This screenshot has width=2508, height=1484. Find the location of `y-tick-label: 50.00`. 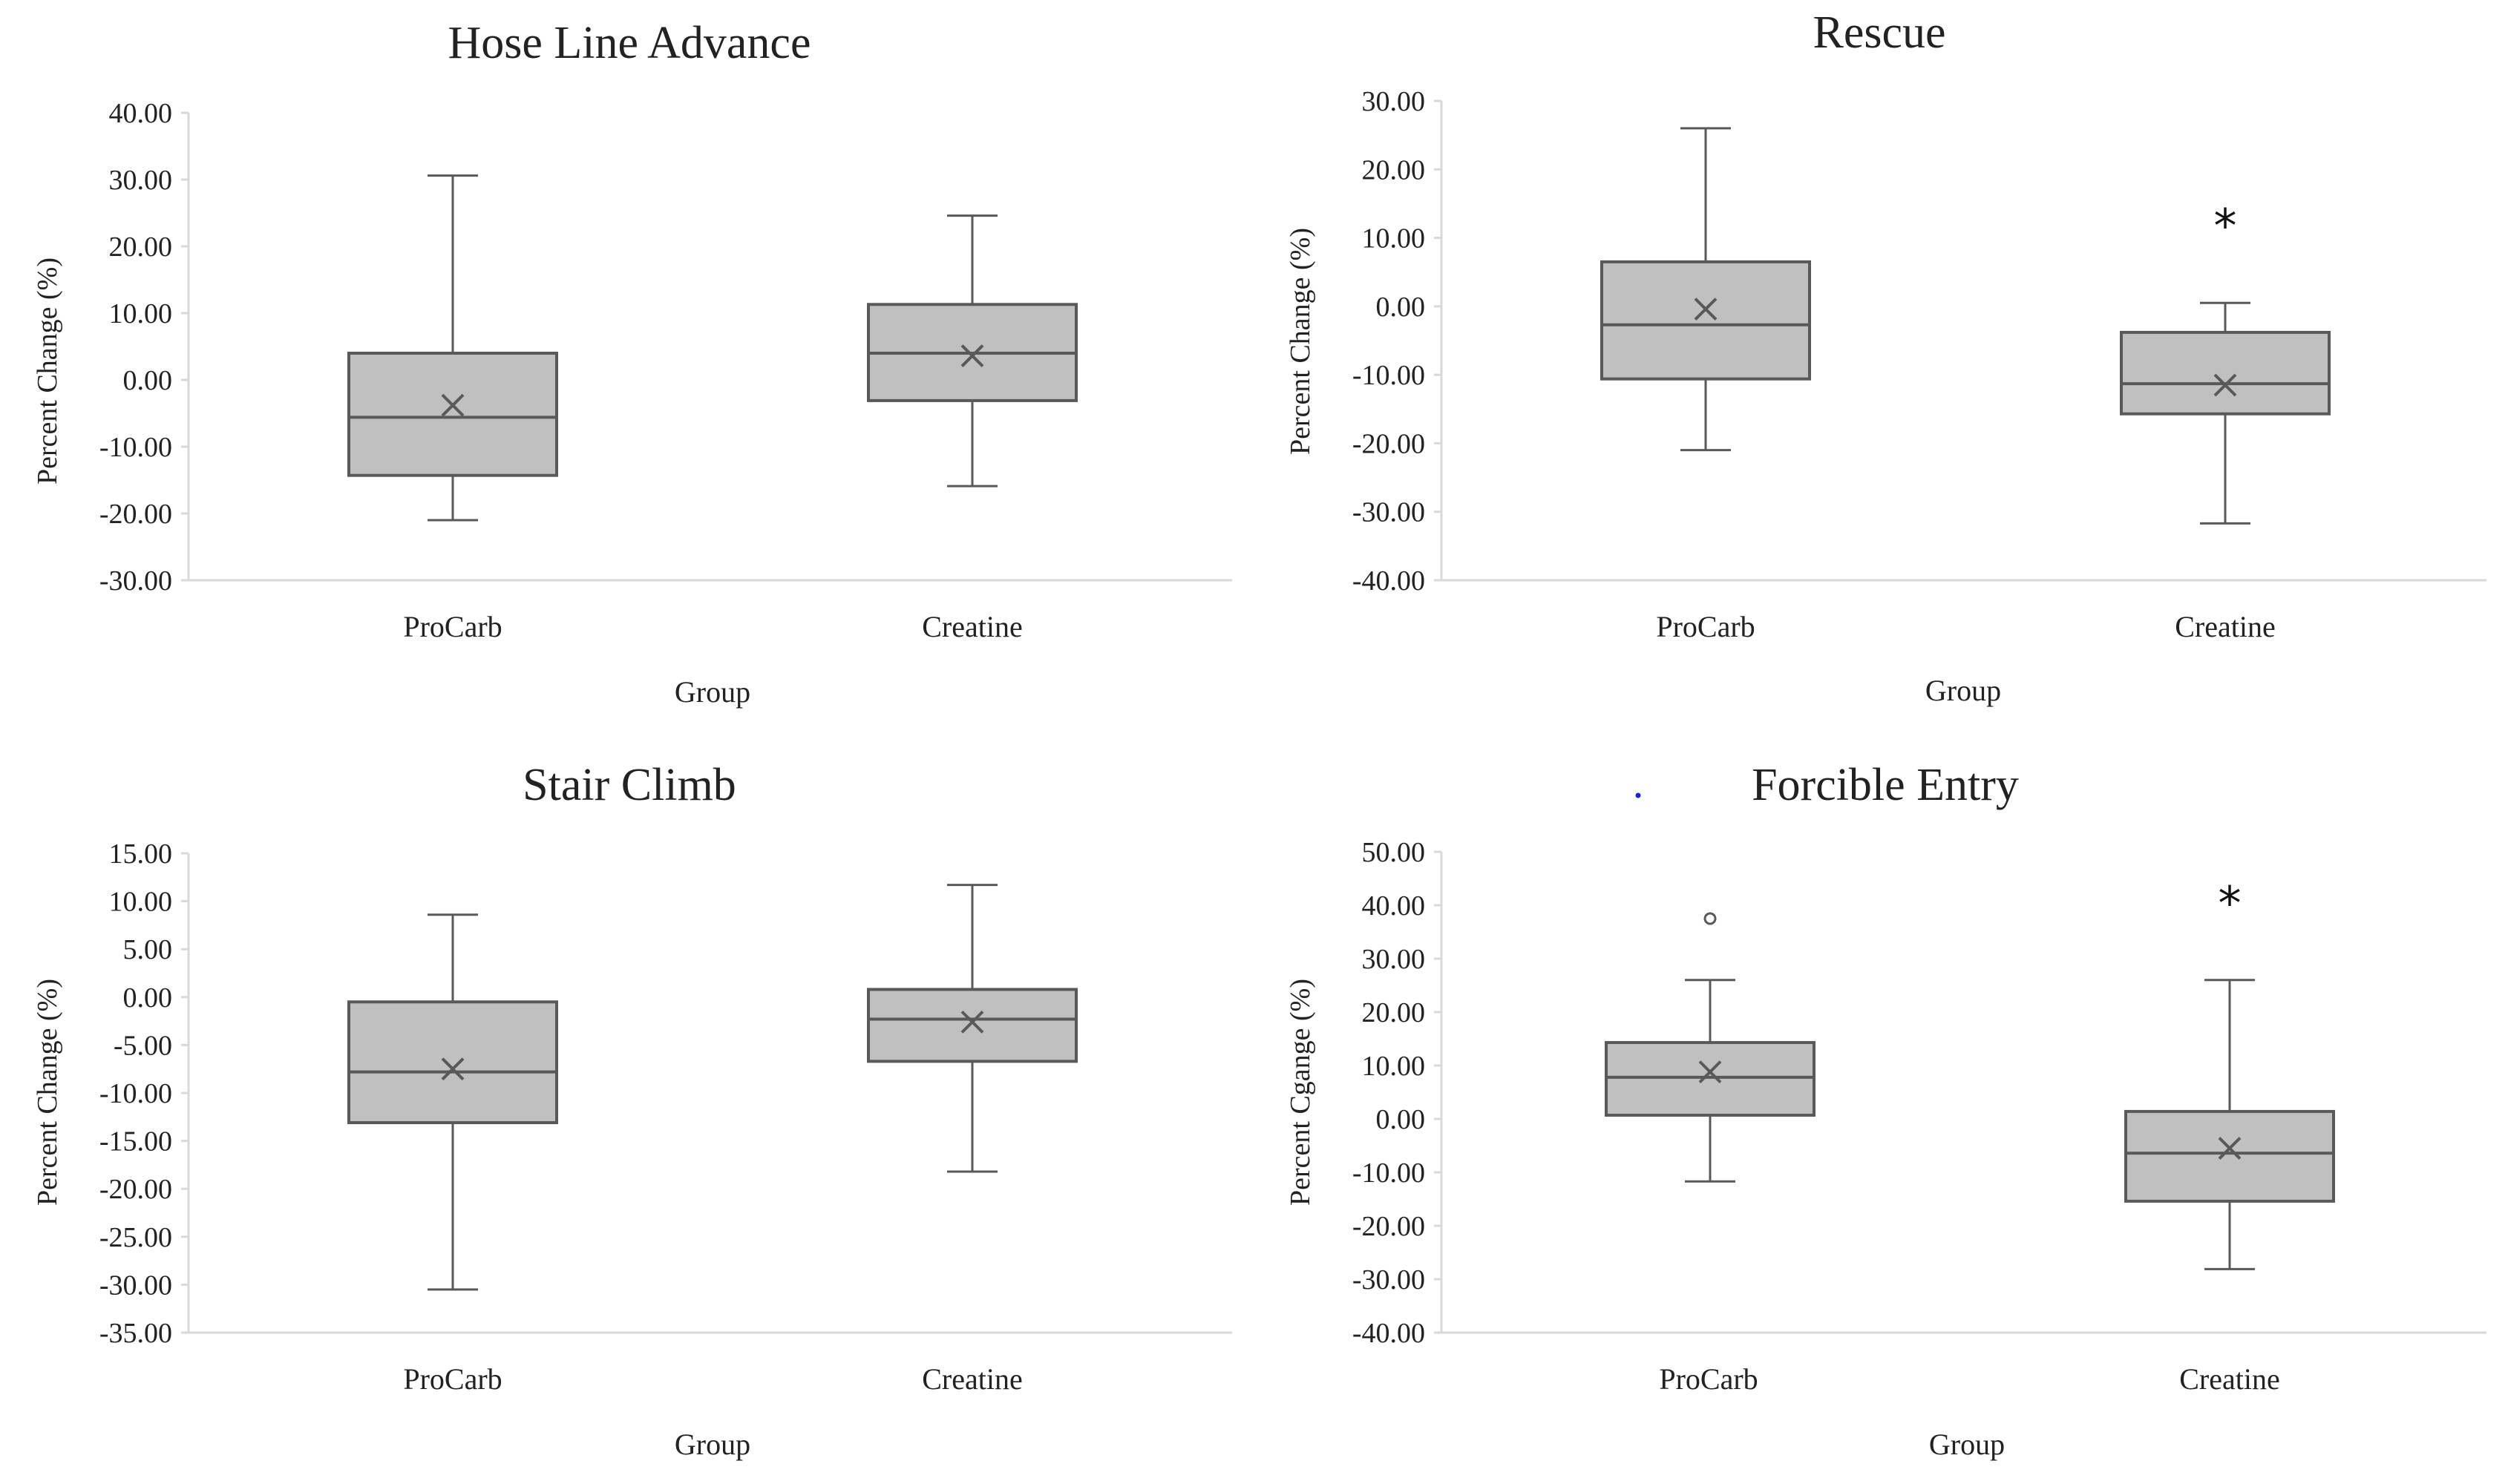

y-tick-label: 50.00 is located at coordinates (1394, 852).